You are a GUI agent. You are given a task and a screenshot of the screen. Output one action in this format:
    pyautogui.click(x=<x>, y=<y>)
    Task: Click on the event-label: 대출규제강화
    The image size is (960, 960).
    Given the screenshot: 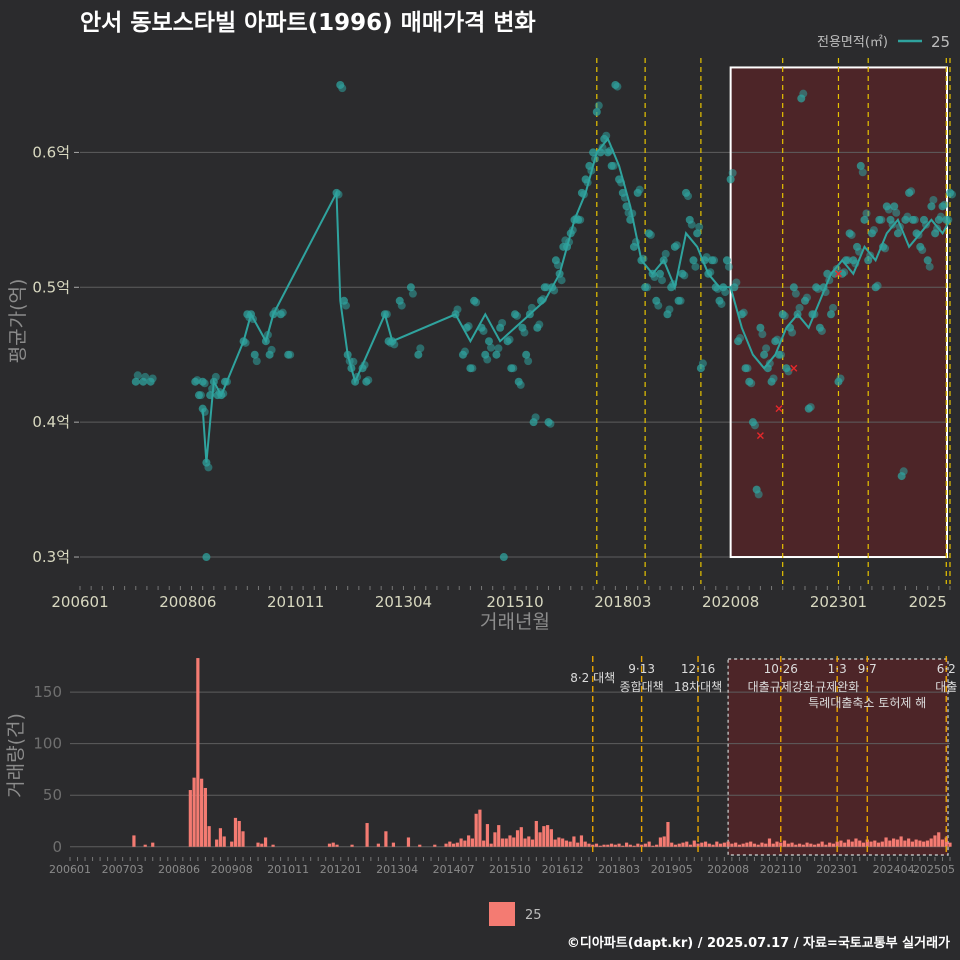 What is the action you would take?
    pyautogui.click(x=781, y=687)
    